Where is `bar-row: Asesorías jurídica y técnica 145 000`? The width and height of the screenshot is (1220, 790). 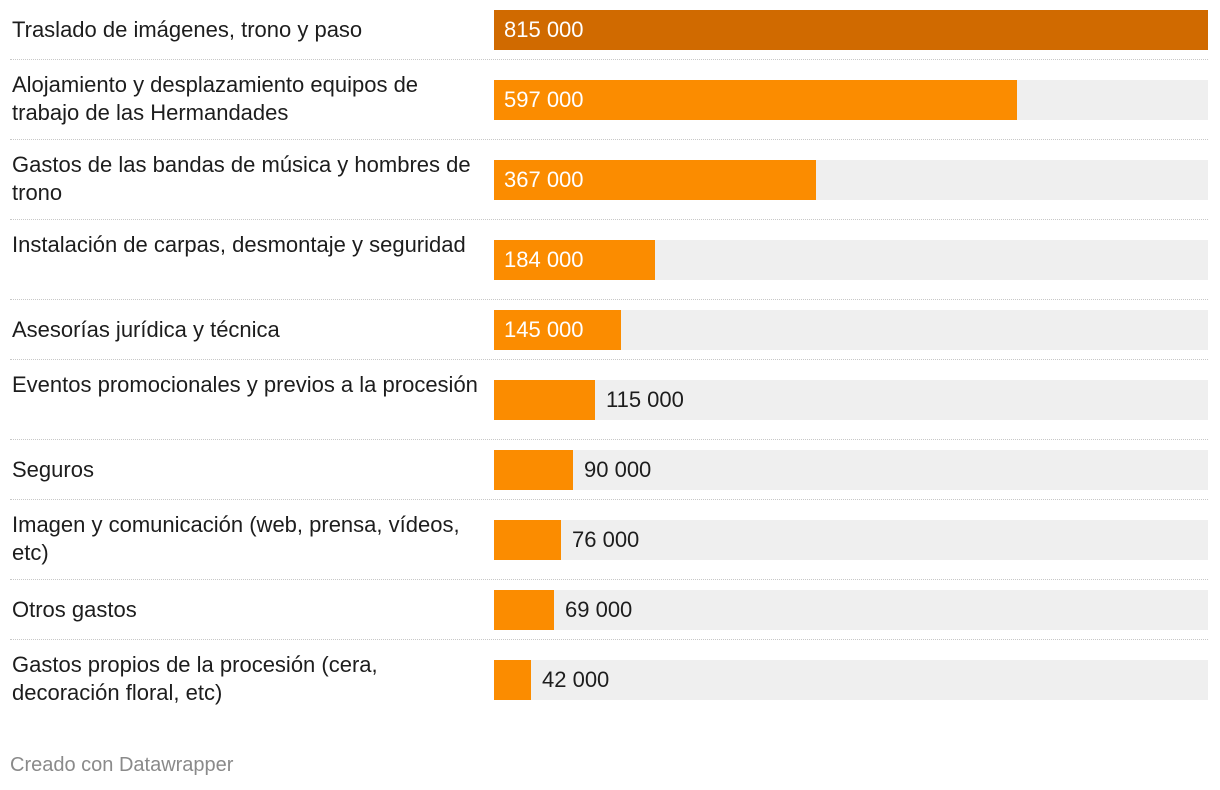
bar-row: Asesorías jurídica y técnica 145 000 is located at coordinates (610, 330).